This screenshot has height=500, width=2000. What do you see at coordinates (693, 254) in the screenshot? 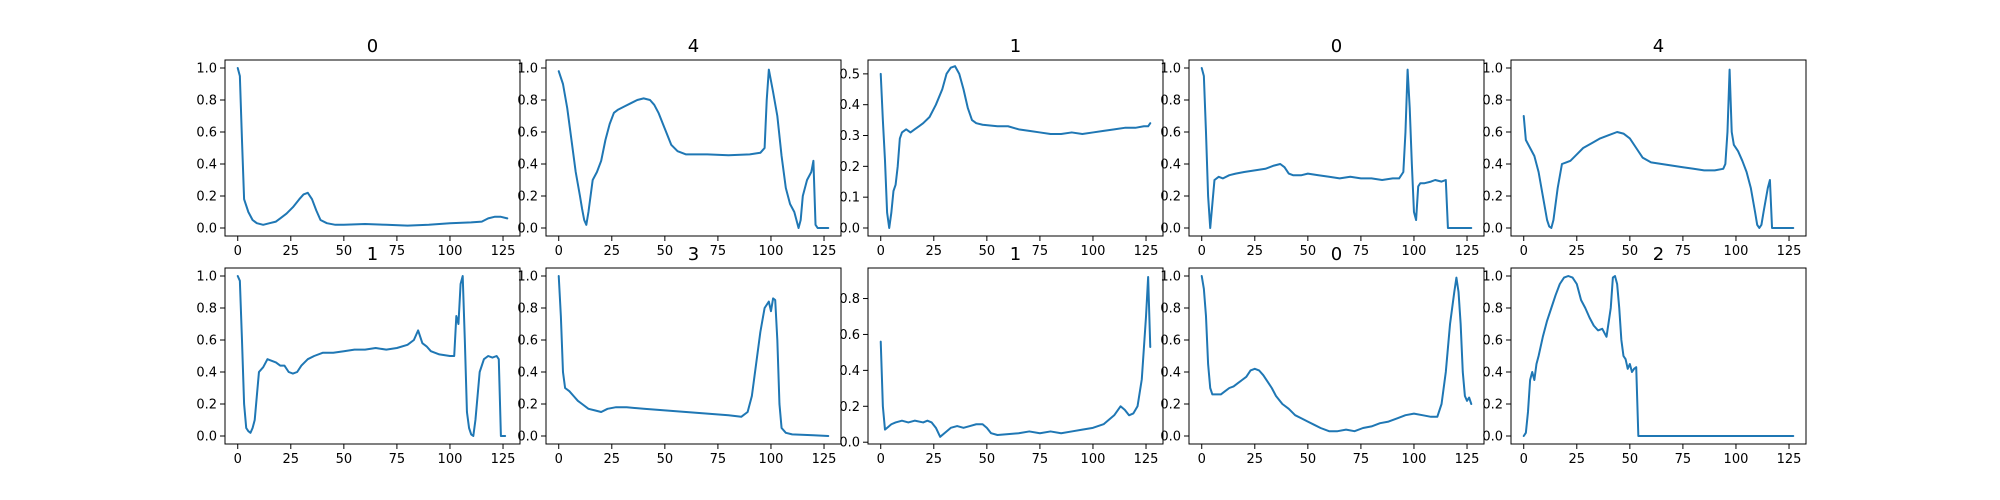
I see `subplot-title: 3` at bounding box center [693, 254].